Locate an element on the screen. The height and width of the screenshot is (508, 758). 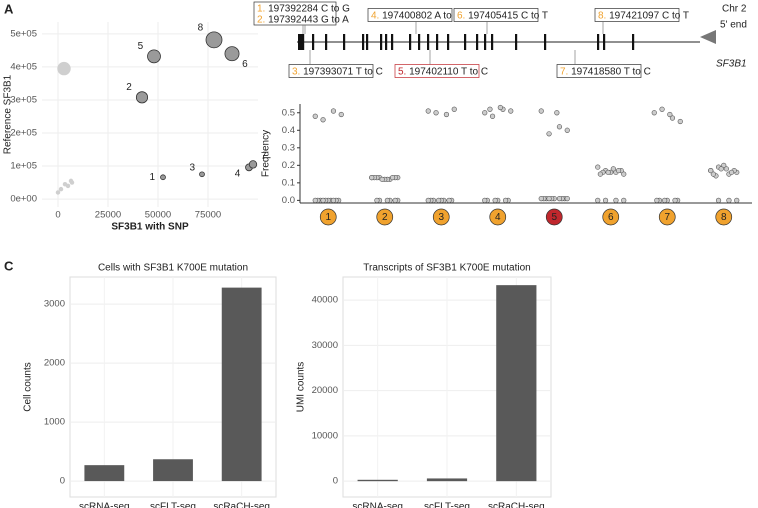
y-tick-label: 2000 is located at coordinates (54, 363).